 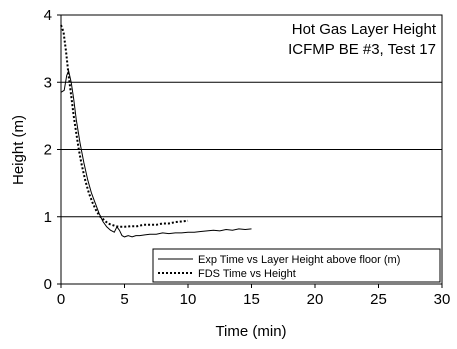 I want to click on x-axis-label: Time (min), so click(x=250, y=331).